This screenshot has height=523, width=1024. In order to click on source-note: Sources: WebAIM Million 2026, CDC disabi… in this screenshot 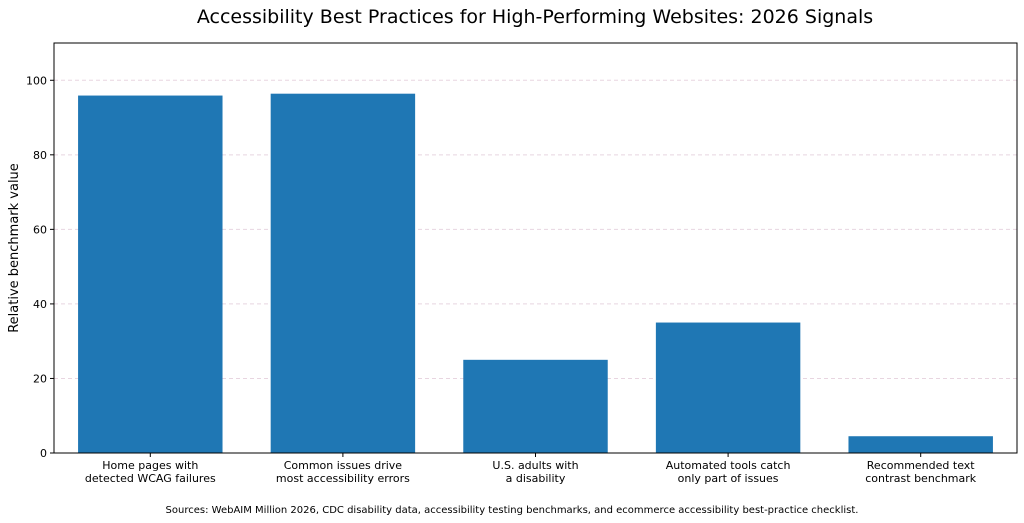, I will do `click(512, 510)`.